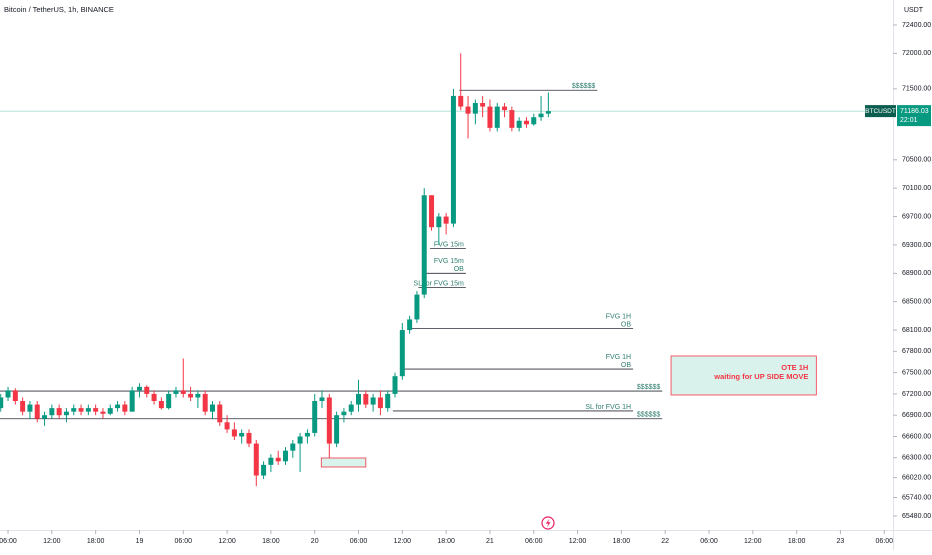 Image resolution: width=932 pixels, height=555 pixels. I want to click on last-price-label: 71186.03, so click(914, 111).